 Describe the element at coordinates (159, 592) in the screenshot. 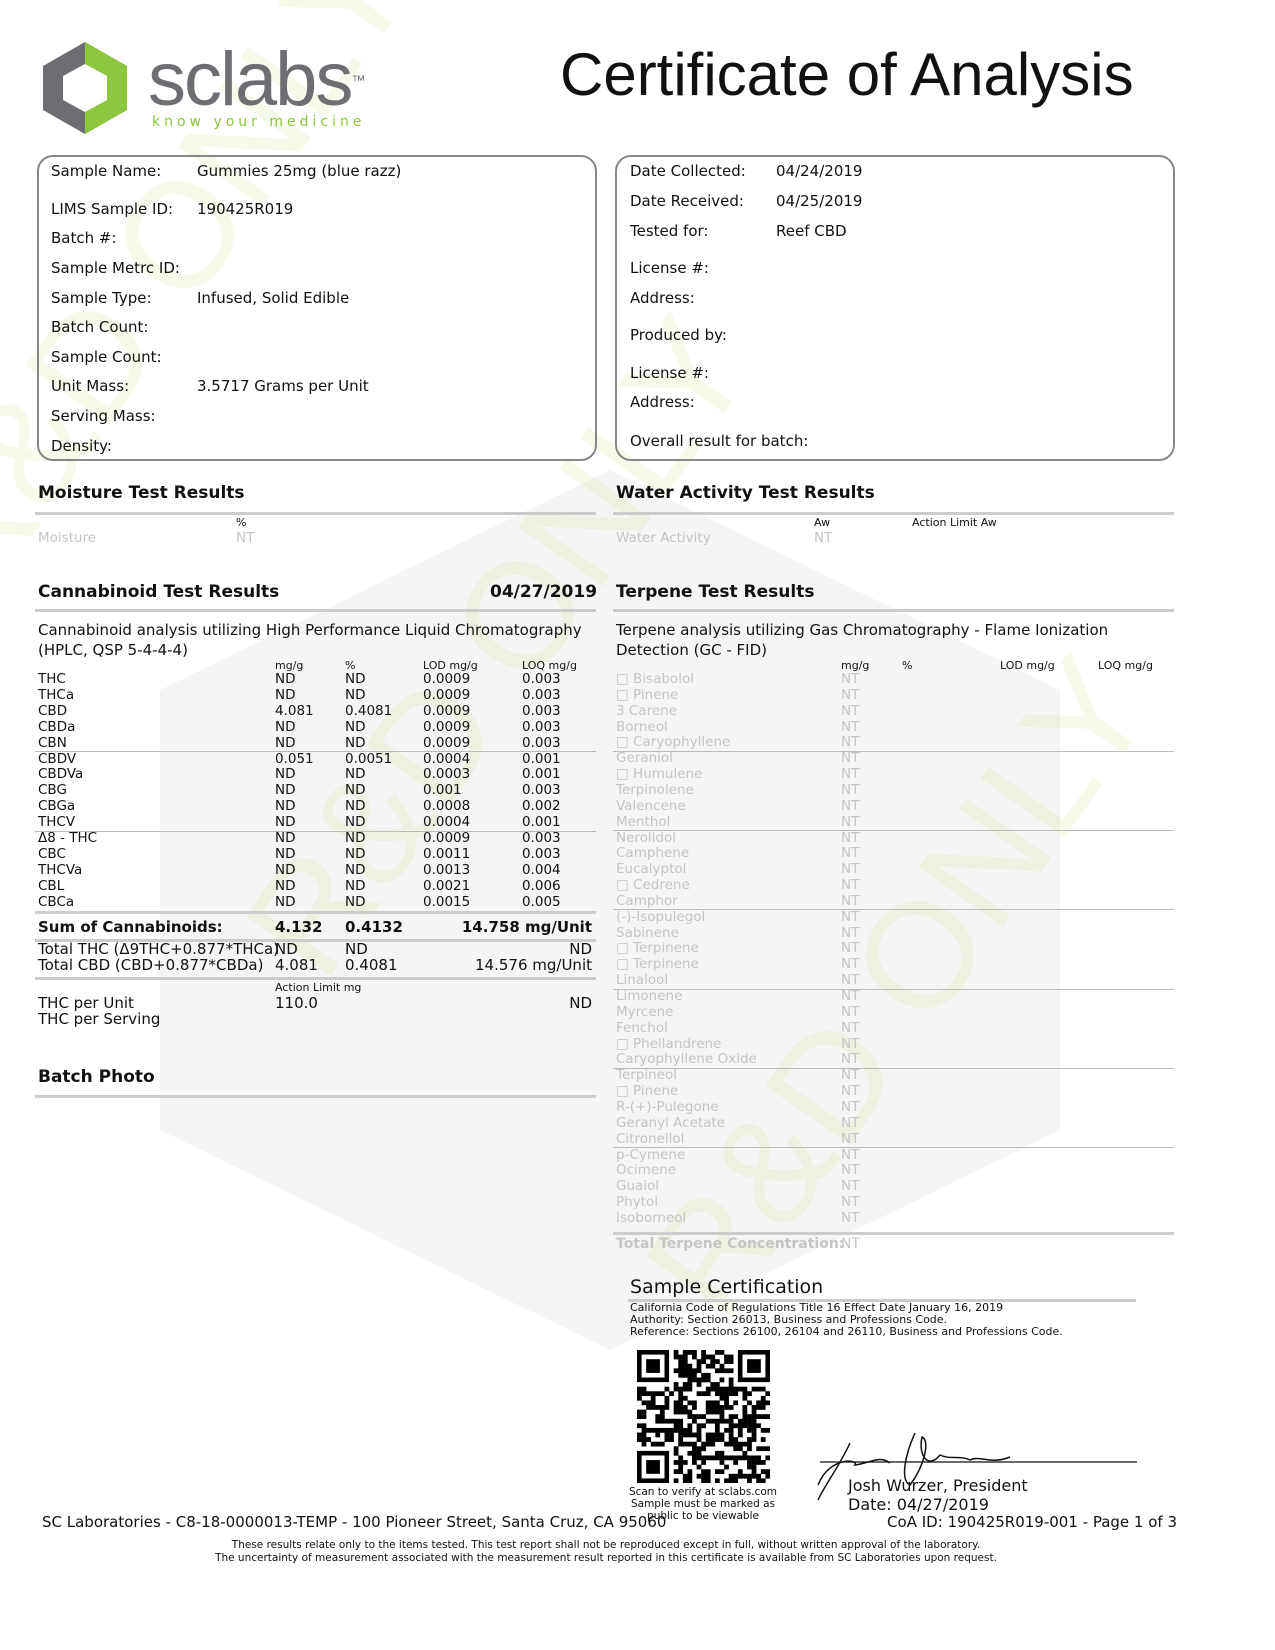

I see `cannabinoid-title: Cannabinoid Test Results` at that location.